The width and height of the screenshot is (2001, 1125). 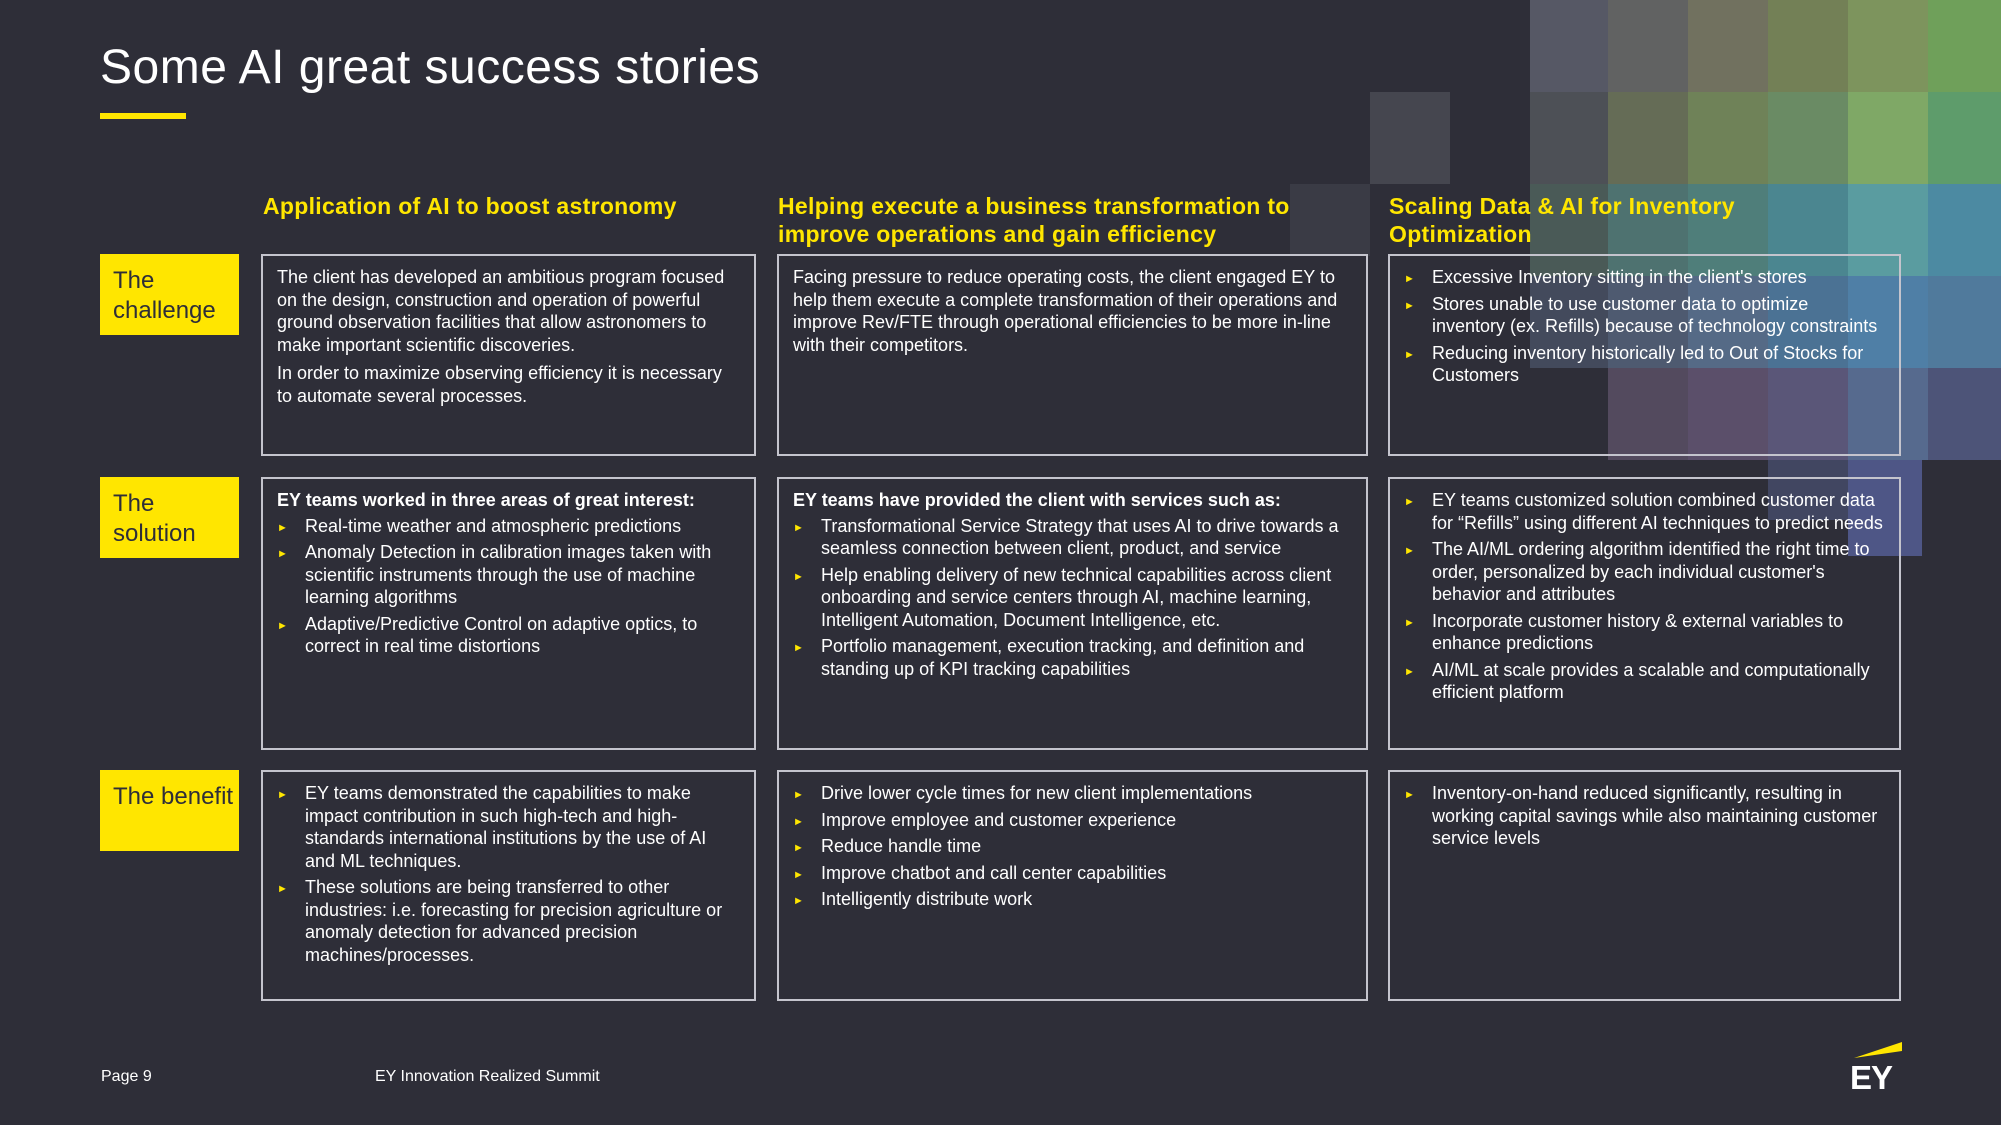 I want to click on list-item-text: Intelligently distribute work, so click(x=927, y=899).